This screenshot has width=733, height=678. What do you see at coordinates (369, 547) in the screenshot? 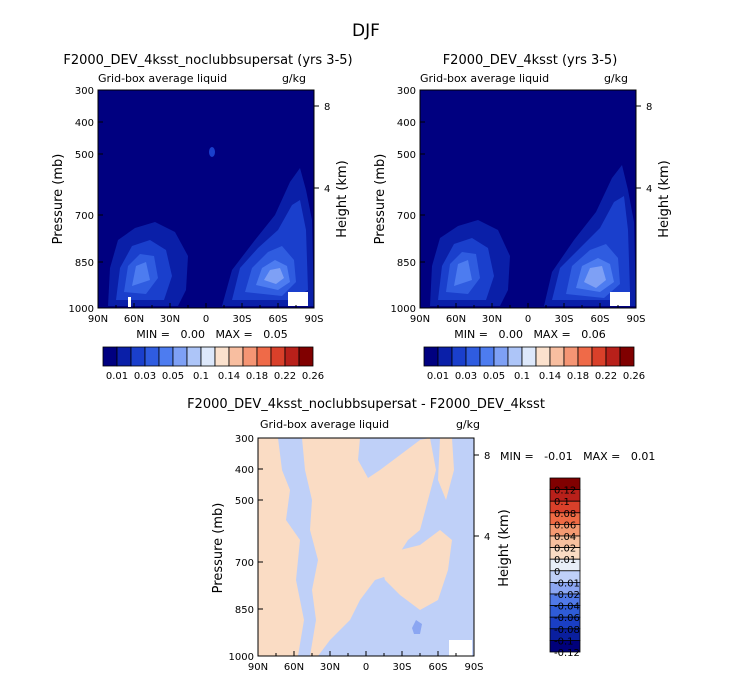
I see `panel-3-positive-region-center` at bounding box center [369, 547].